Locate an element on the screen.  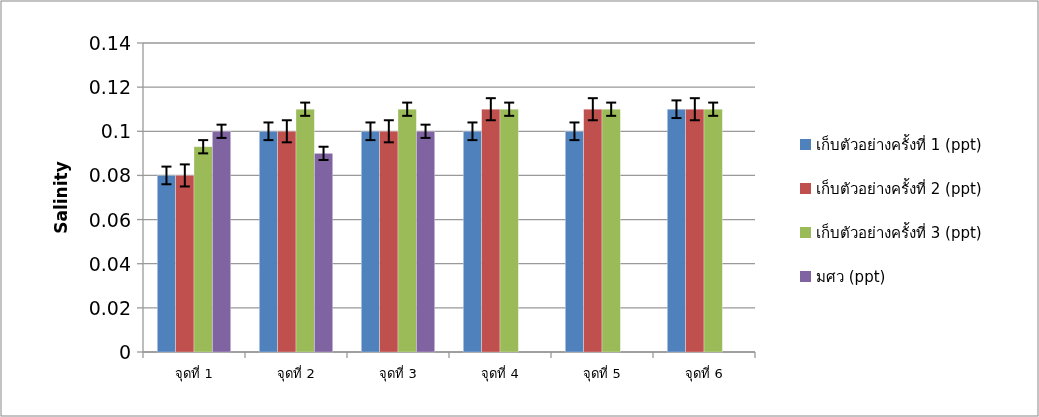
x-tick-label: จุดที่ 5 is located at coordinates (602, 373).